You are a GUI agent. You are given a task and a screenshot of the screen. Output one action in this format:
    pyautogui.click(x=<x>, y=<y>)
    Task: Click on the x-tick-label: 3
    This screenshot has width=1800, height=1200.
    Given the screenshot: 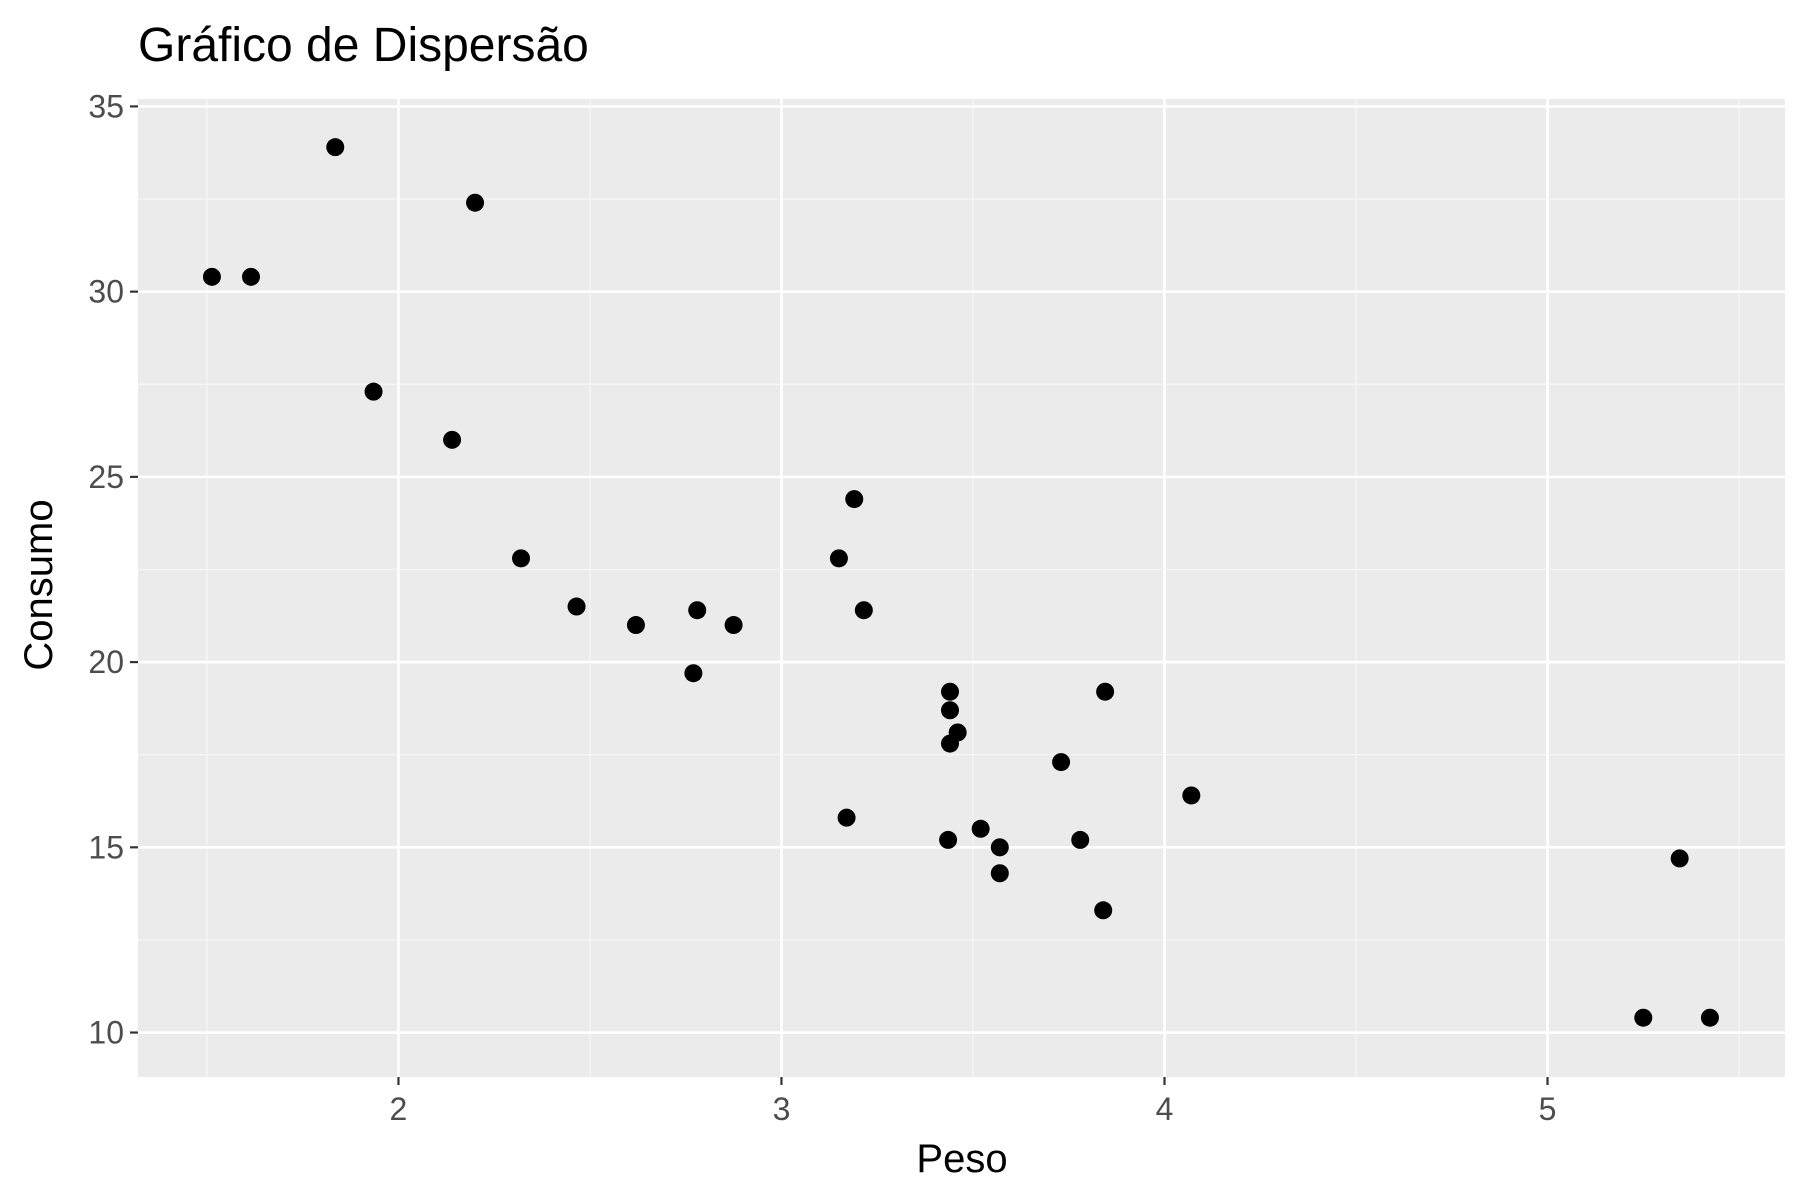 What is the action you would take?
    pyautogui.click(x=782, y=1109)
    